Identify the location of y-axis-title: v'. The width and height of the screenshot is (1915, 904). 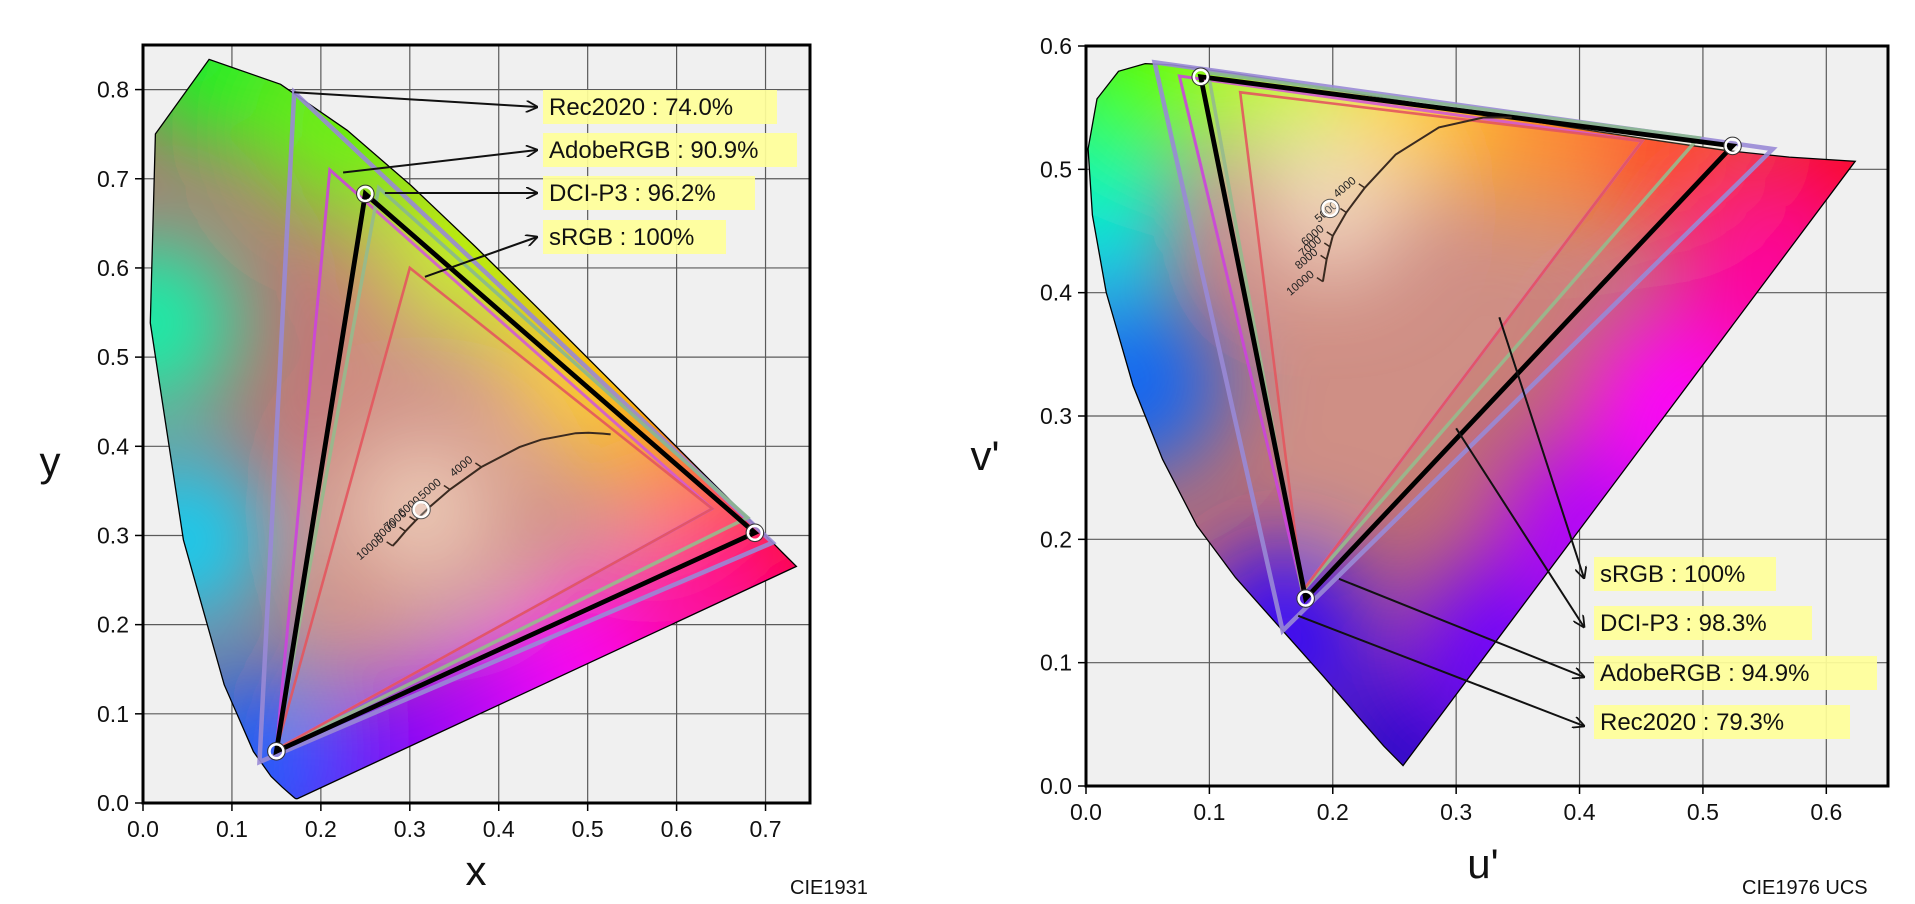
(984, 455).